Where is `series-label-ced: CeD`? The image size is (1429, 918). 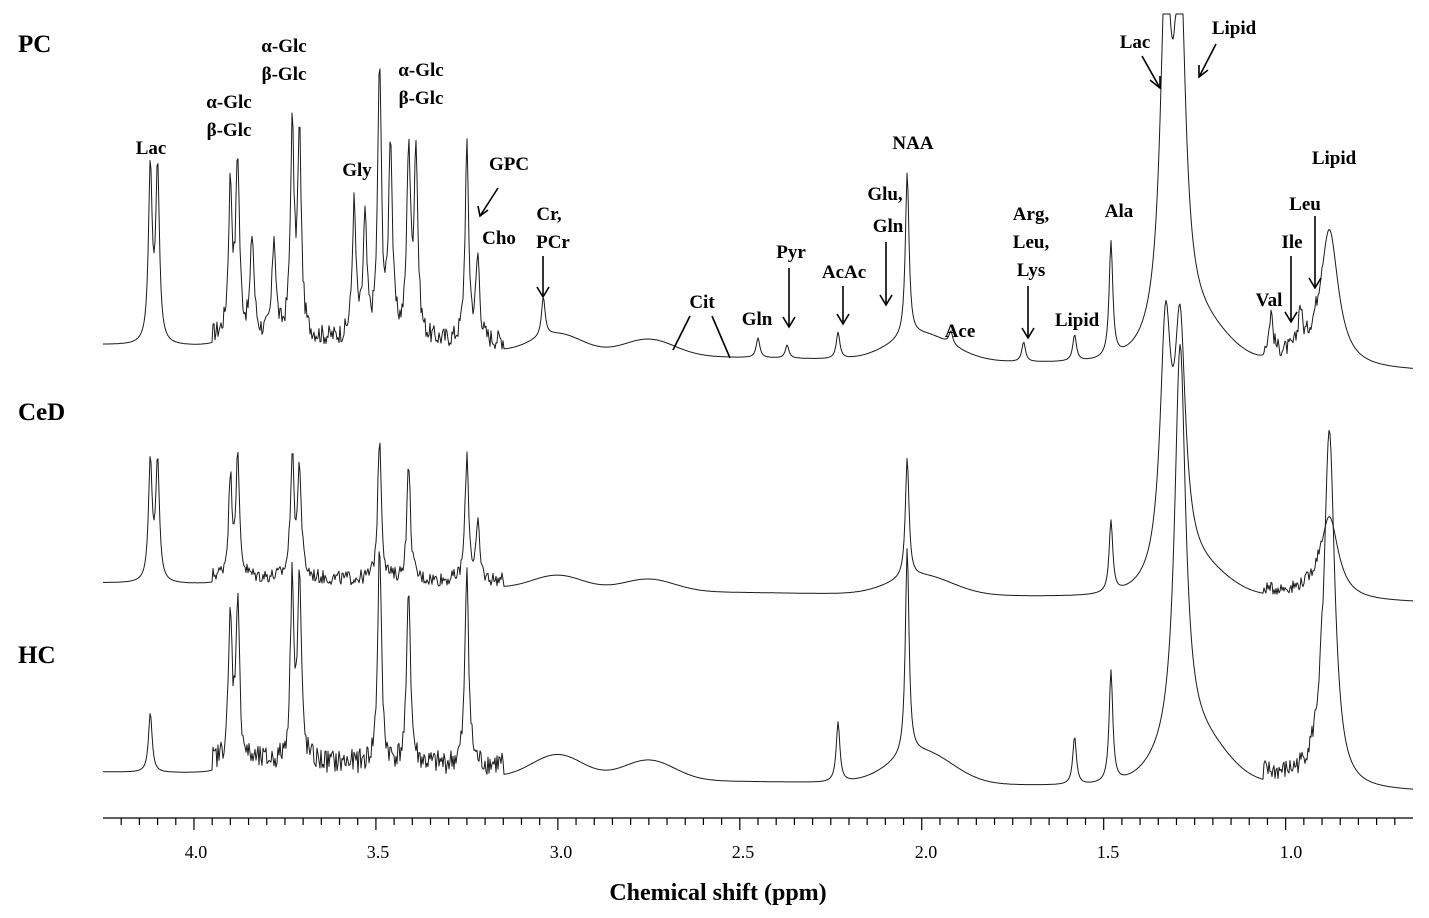
series-label-ced: CeD is located at coordinates (41, 412).